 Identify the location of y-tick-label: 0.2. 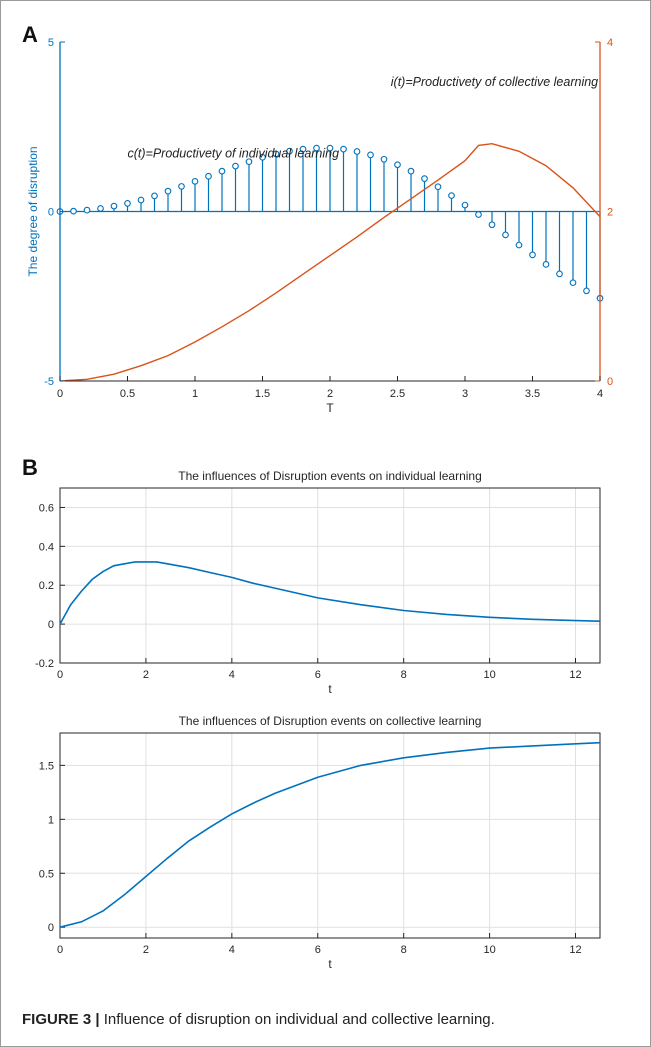
(46, 586).